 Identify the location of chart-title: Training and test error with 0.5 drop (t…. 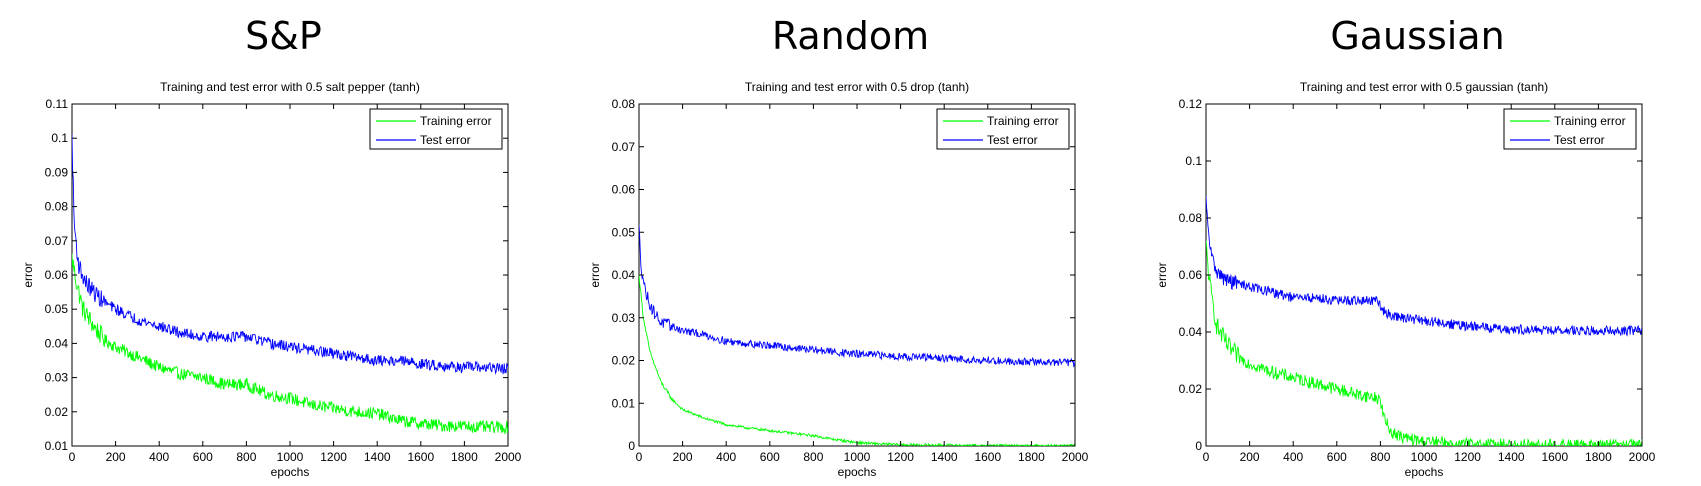
(857, 87).